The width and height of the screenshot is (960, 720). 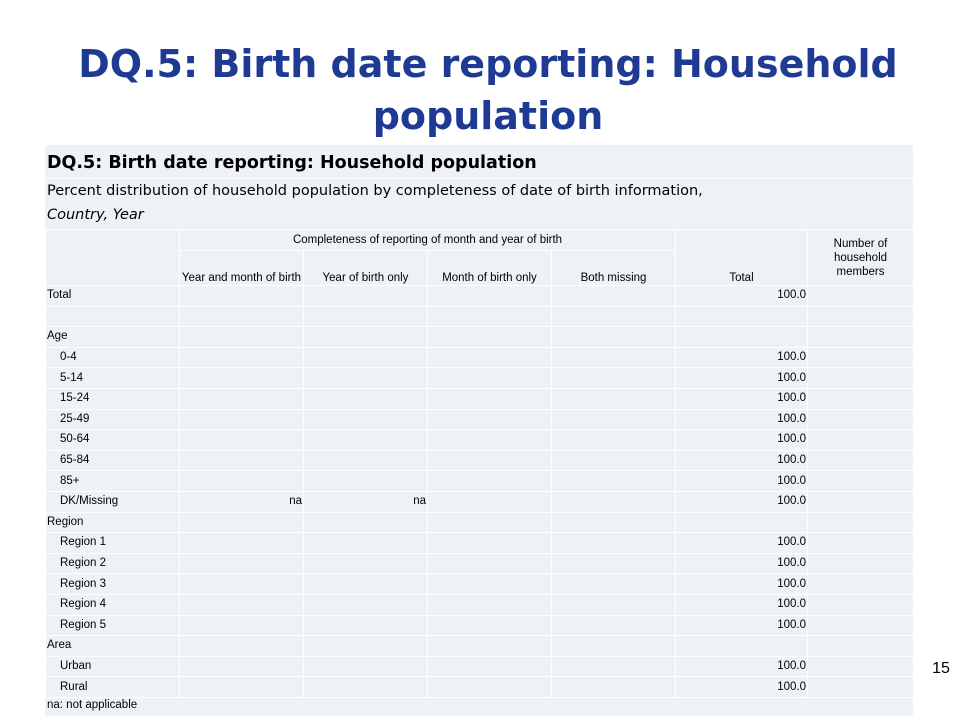 I want to click on table-row: 0-4 100.0, so click(x=479, y=357).